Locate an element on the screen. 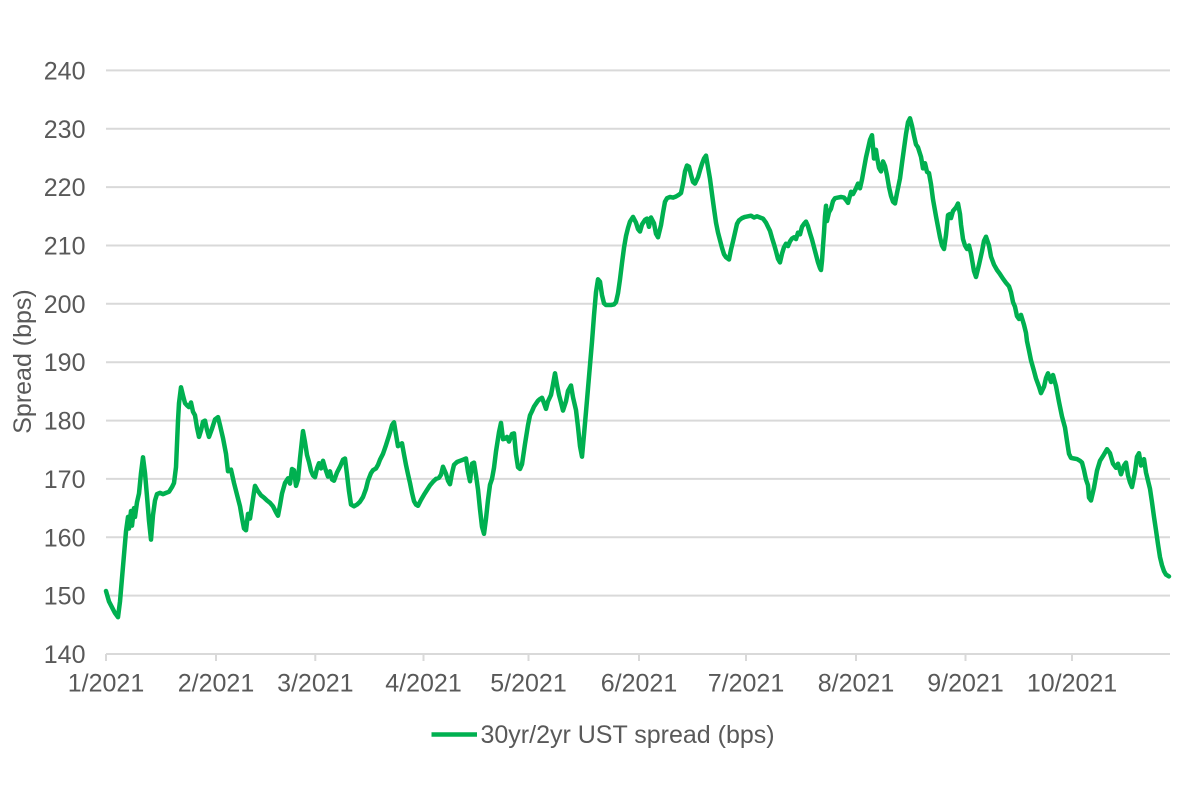  svg-text: Spread (bps) is located at coordinates (23, 361).